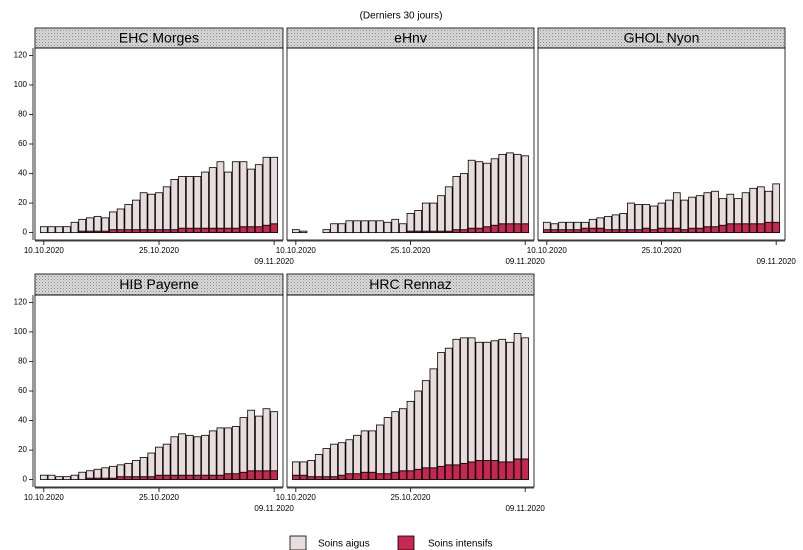  I want to click on y-tick-label: 40, so click(22, 173).